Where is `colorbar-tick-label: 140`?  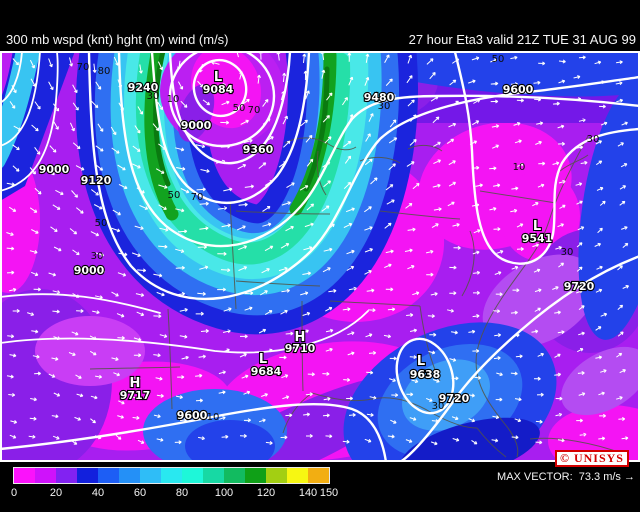
colorbar-tick-label: 140 is located at coordinates (308, 493).